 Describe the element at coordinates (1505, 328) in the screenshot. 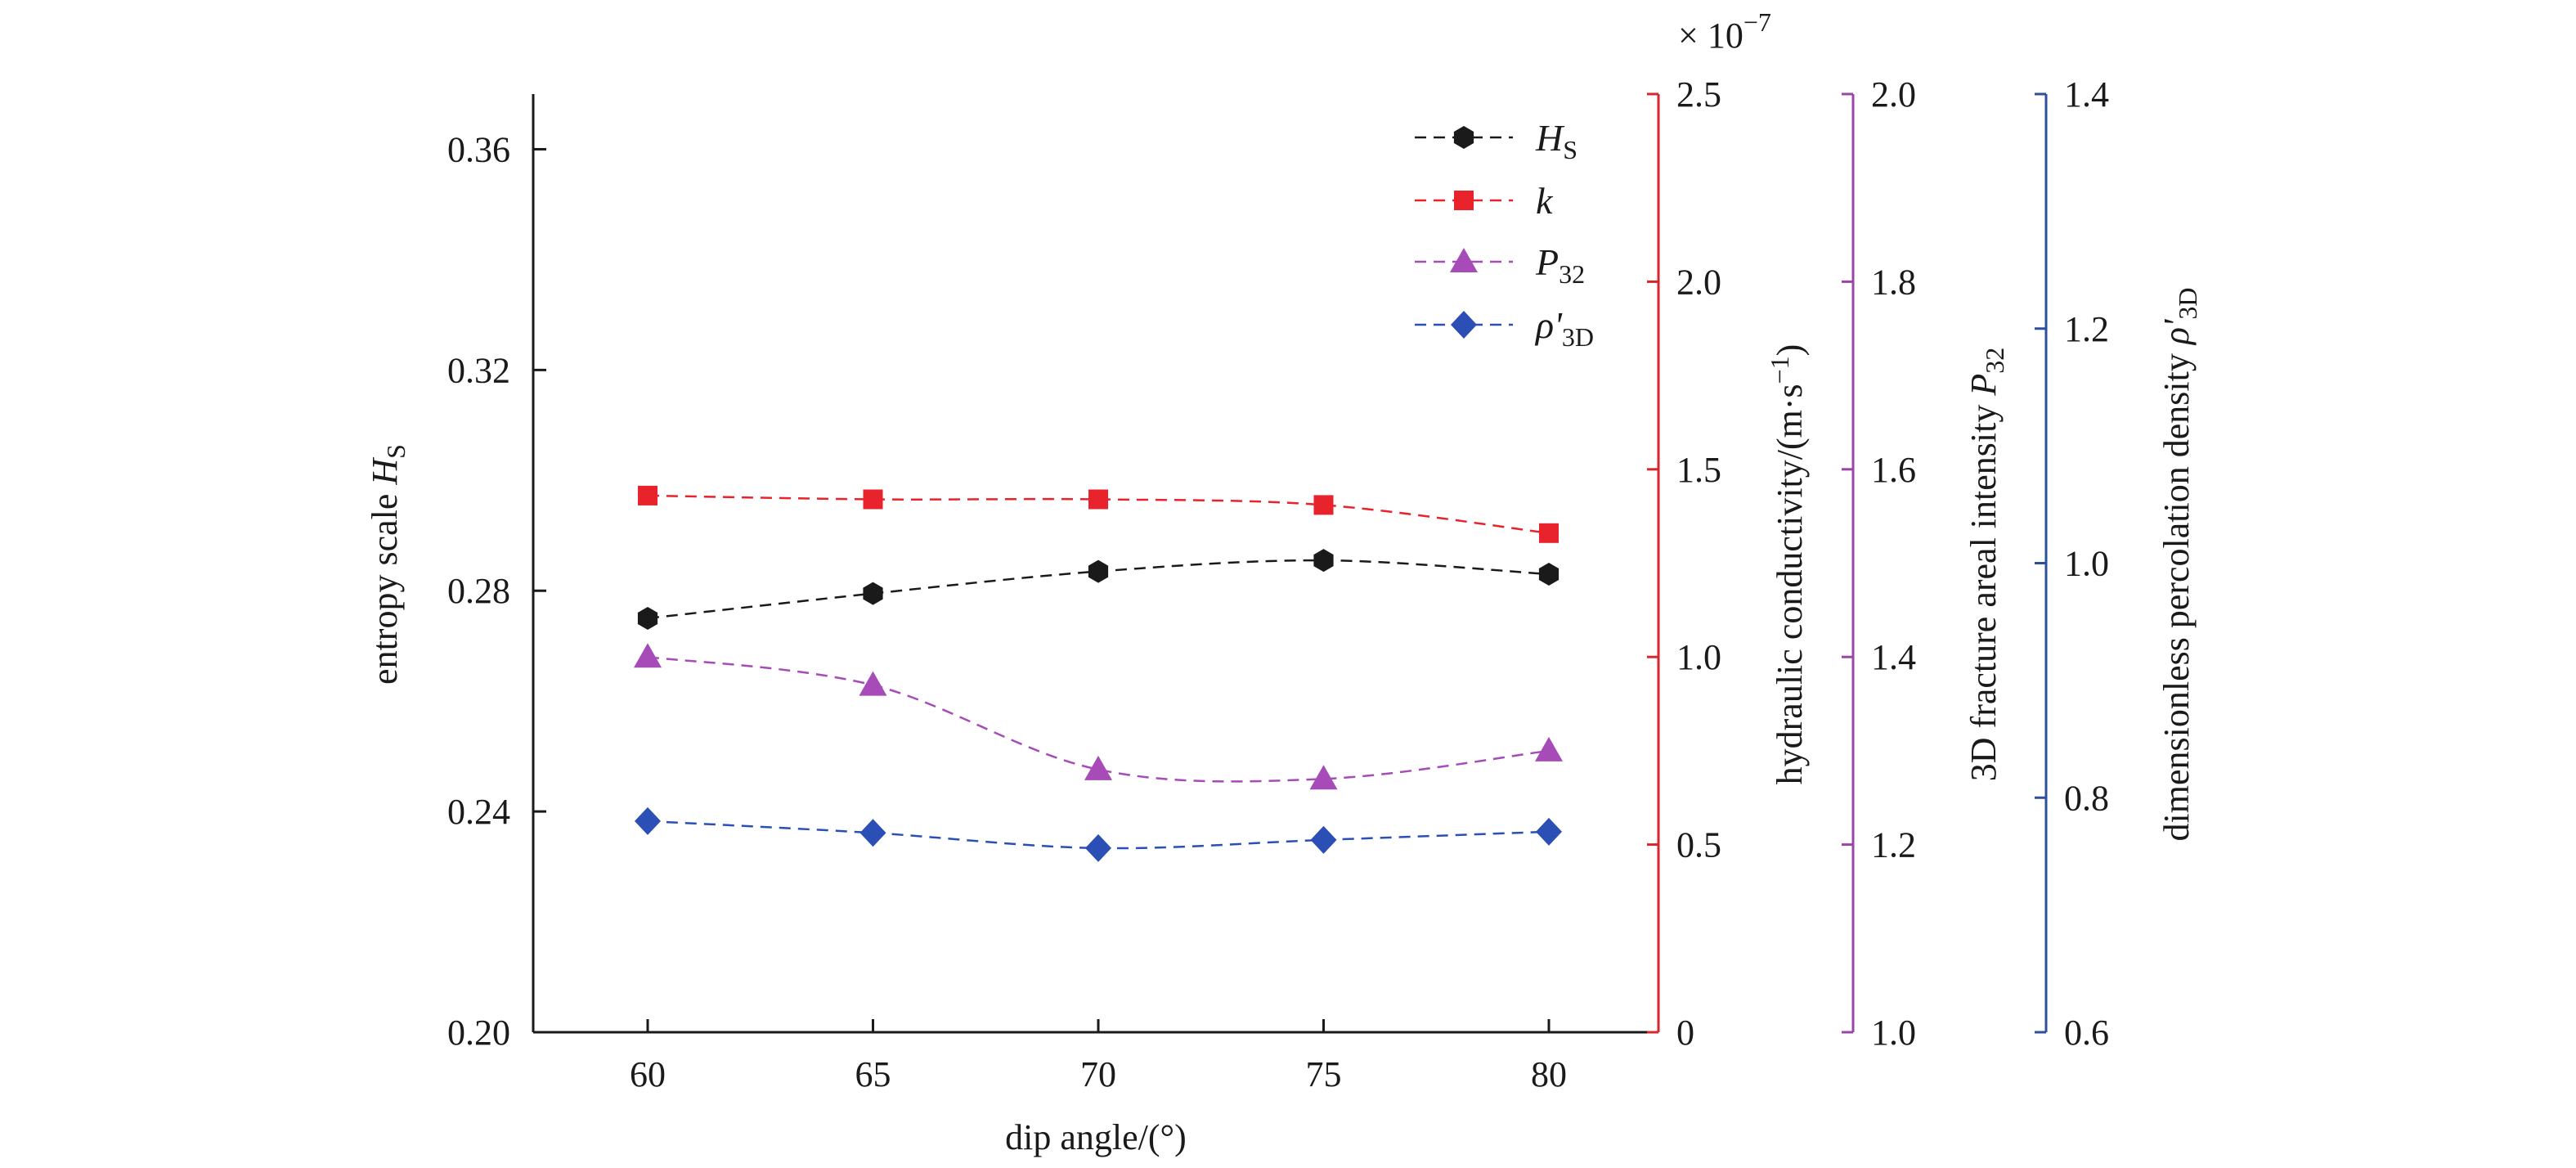

I see `legend-item-rho3d: ρ'3D` at that location.